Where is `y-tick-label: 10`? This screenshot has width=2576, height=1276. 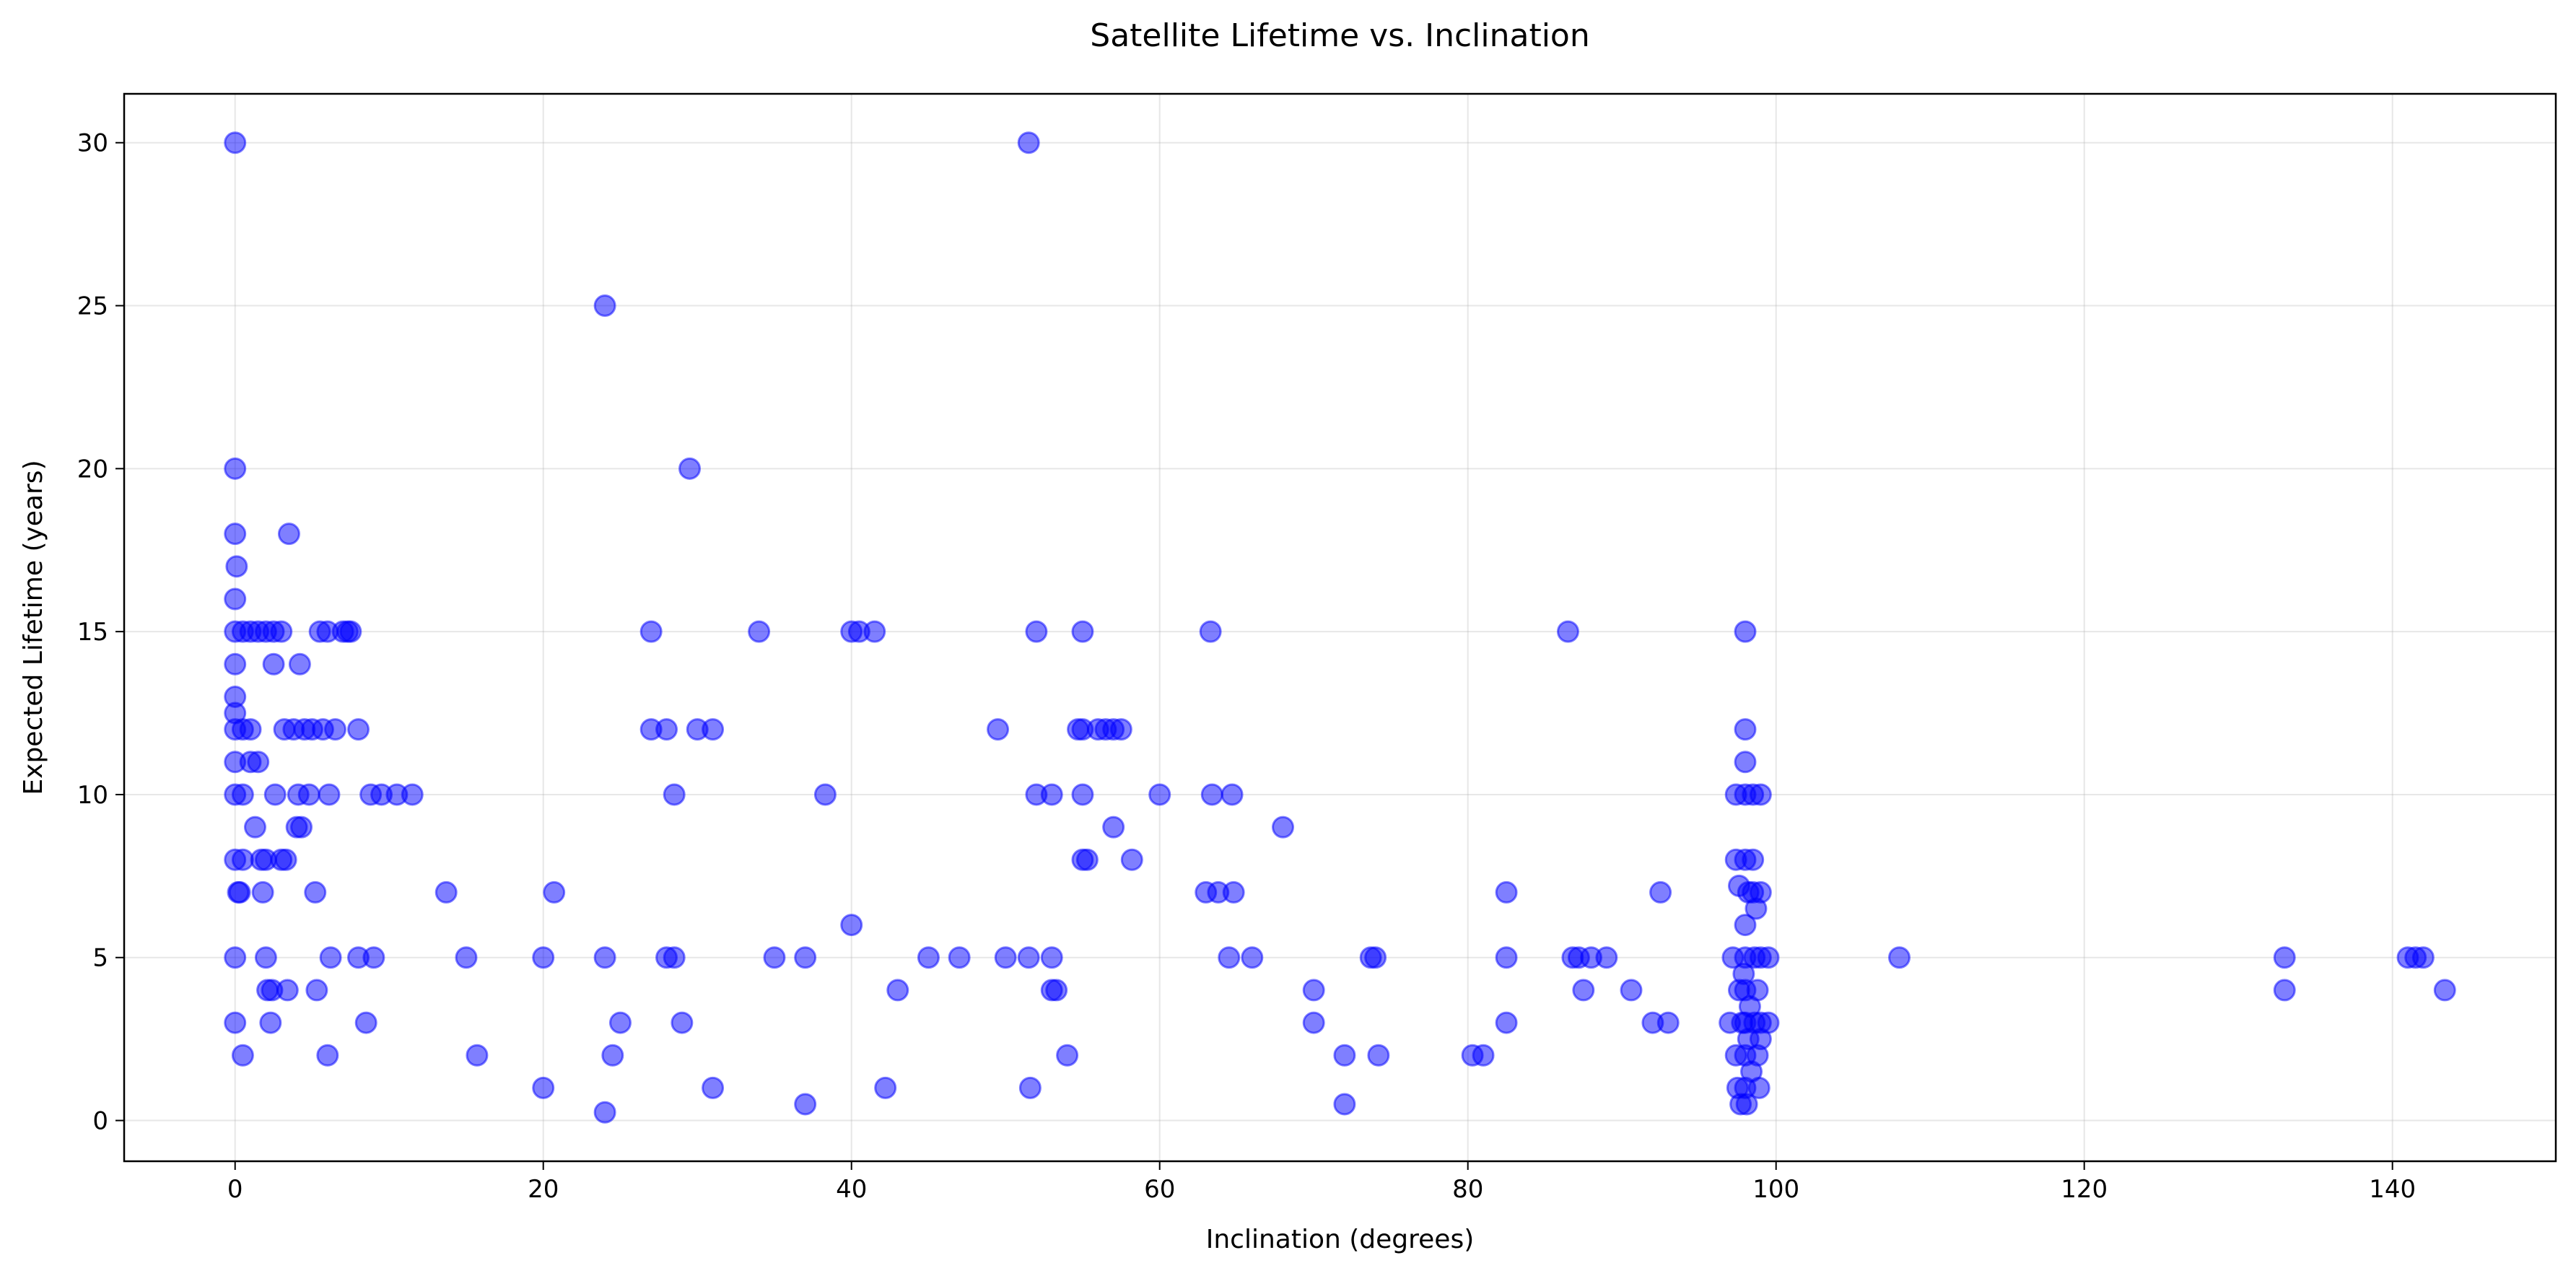
y-tick-label: 10 is located at coordinates (92, 795).